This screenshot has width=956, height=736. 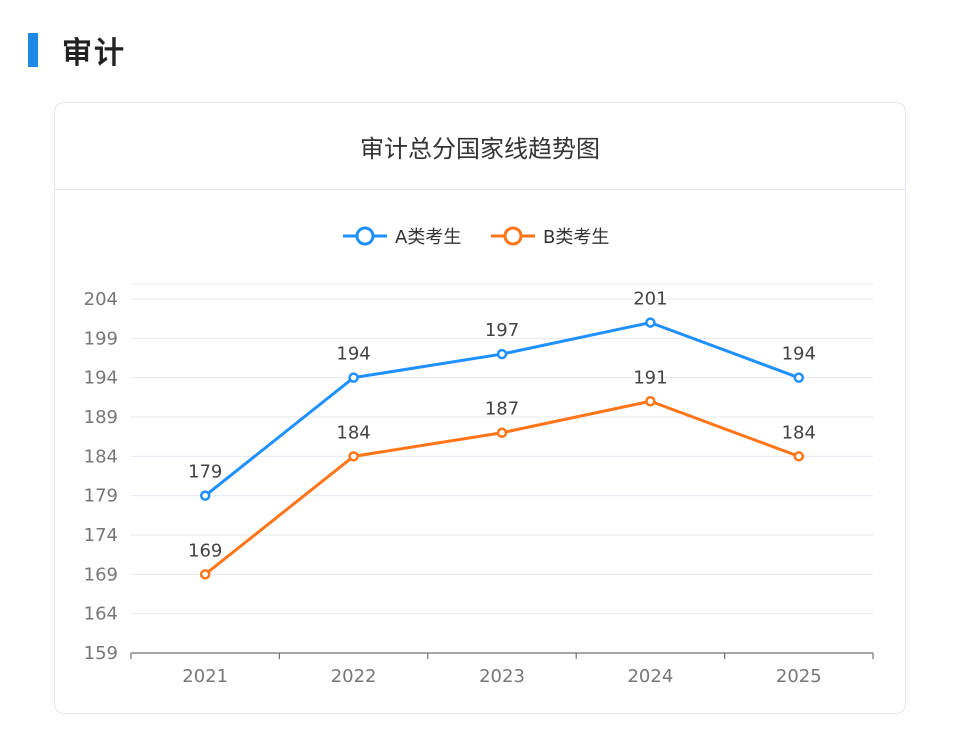 I want to click on data-label: 191, so click(x=650, y=377).